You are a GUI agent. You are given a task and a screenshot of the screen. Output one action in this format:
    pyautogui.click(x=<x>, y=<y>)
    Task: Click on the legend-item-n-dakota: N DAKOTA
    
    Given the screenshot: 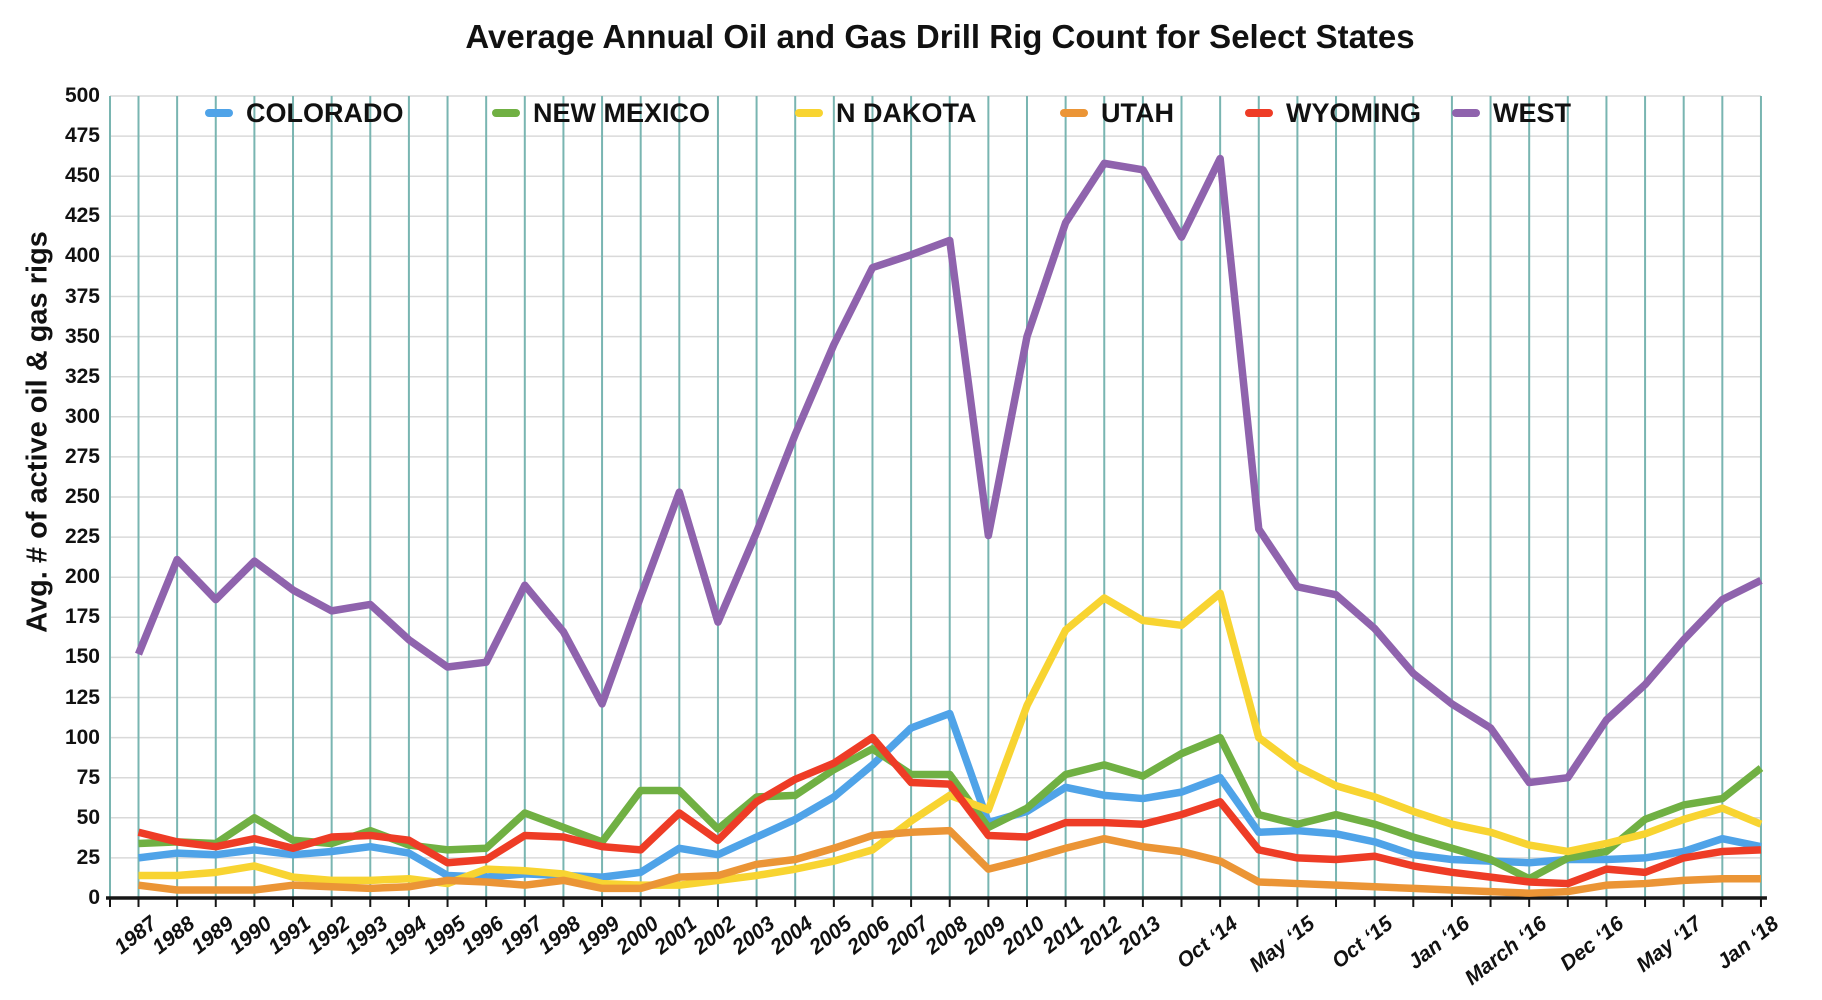 What is the action you would take?
    pyautogui.click(x=885, y=113)
    